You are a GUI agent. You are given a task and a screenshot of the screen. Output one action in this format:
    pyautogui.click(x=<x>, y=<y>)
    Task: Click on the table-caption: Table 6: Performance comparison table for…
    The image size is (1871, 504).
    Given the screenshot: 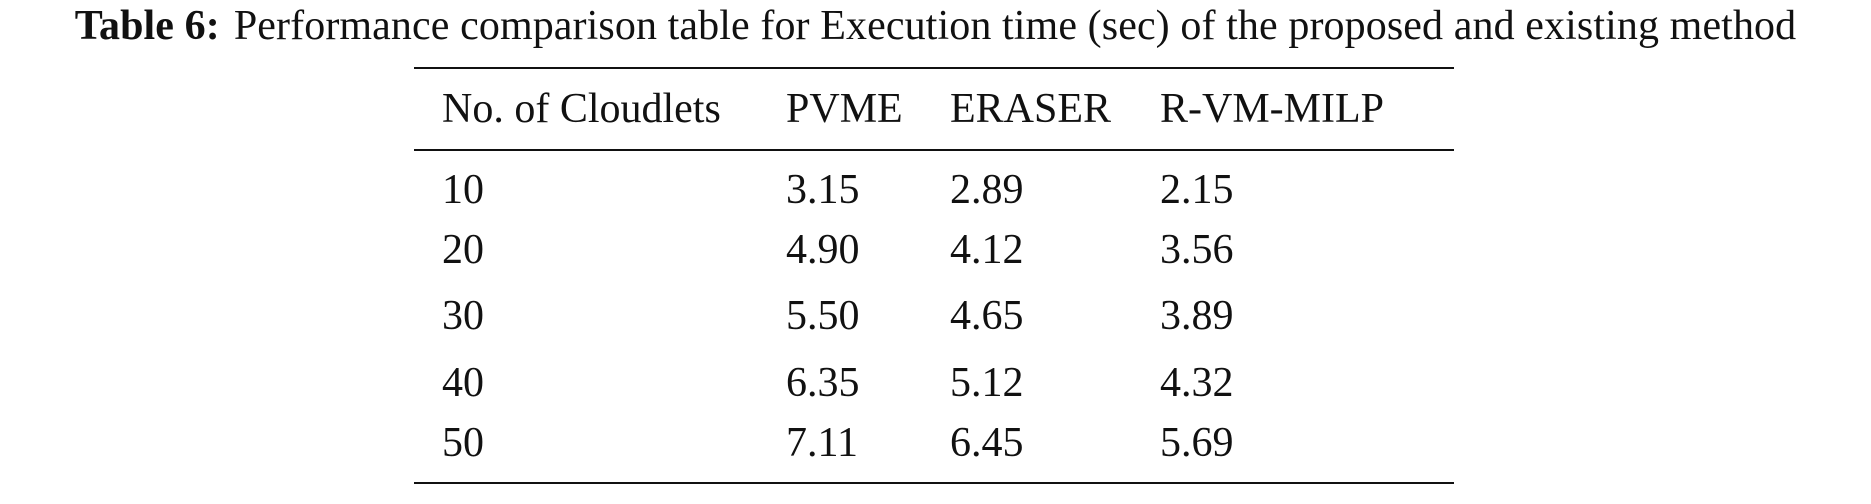 What is the action you would take?
    pyautogui.click(x=935, y=26)
    